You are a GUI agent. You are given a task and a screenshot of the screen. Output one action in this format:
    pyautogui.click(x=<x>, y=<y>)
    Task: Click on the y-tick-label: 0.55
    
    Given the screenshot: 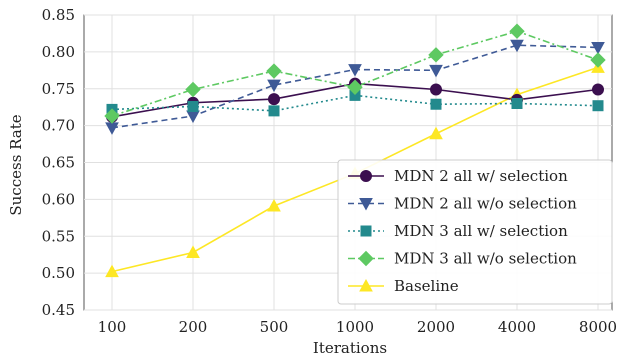 What is the action you would take?
    pyautogui.click(x=58, y=236)
    